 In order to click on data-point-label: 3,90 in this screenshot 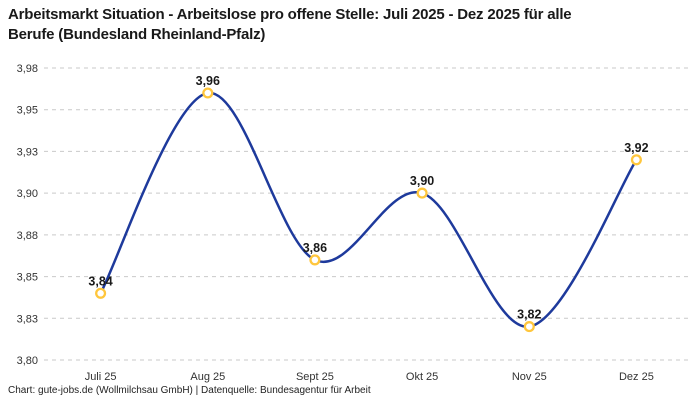, I will do `click(422, 181)`.